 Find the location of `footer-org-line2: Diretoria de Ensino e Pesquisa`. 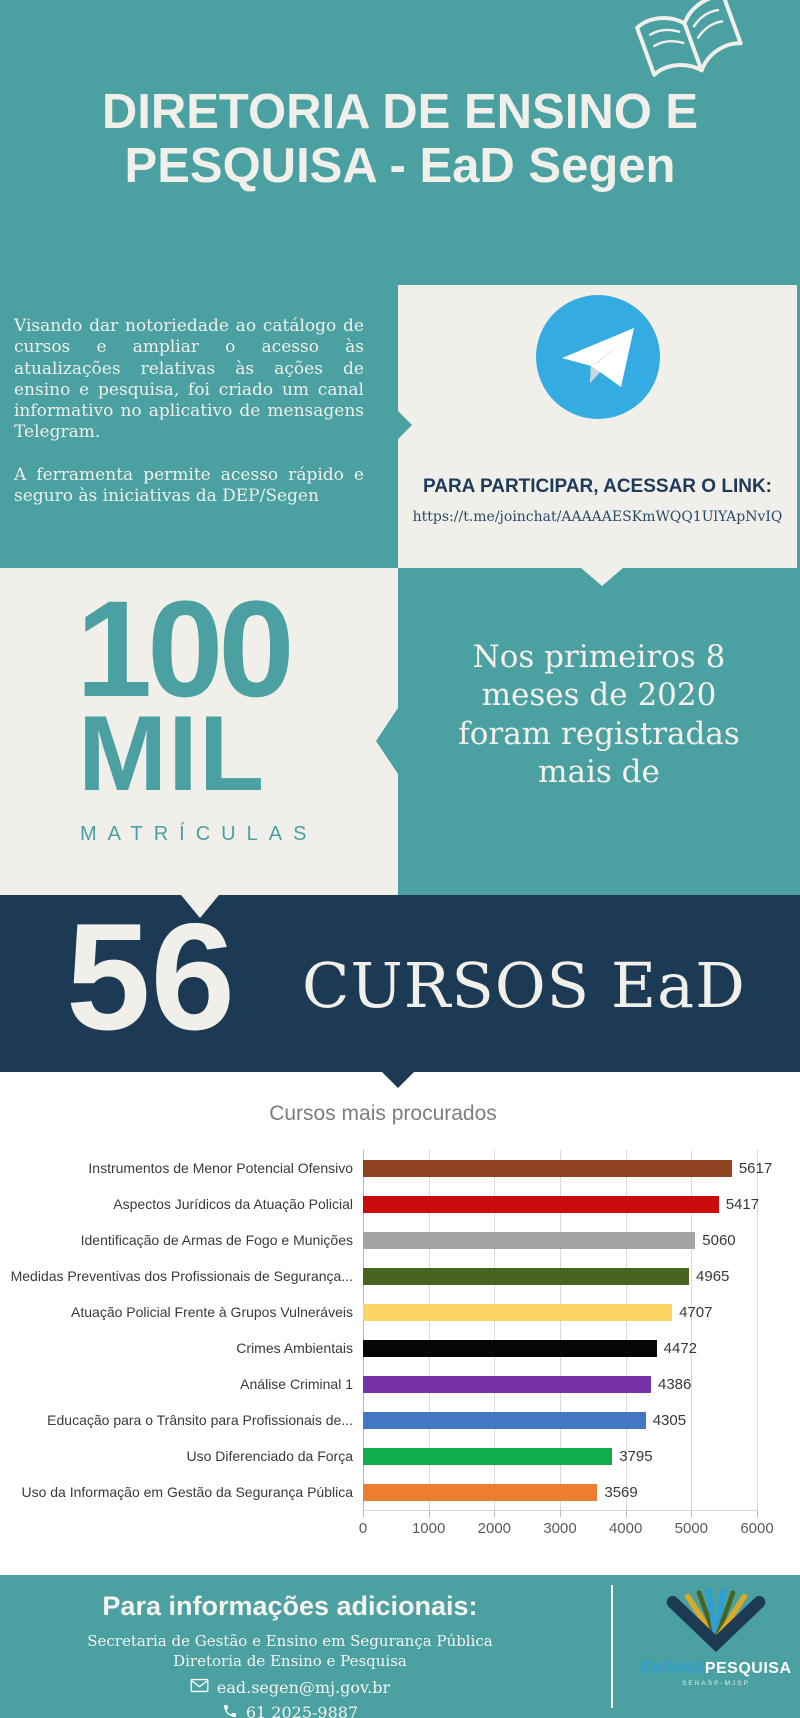

footer-org-line2: Diretoria de Ensino e Pesquisa is located at coordinates (290, 1661).